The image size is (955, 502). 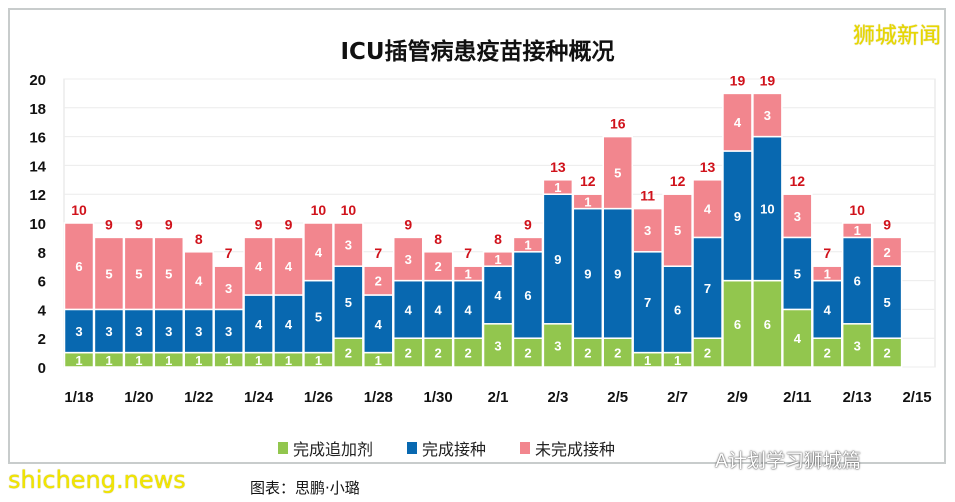 What do you see at coordinates (707, 288) in the screenshot?
I see `segment-label: 7` at bounding box center [707, 288].